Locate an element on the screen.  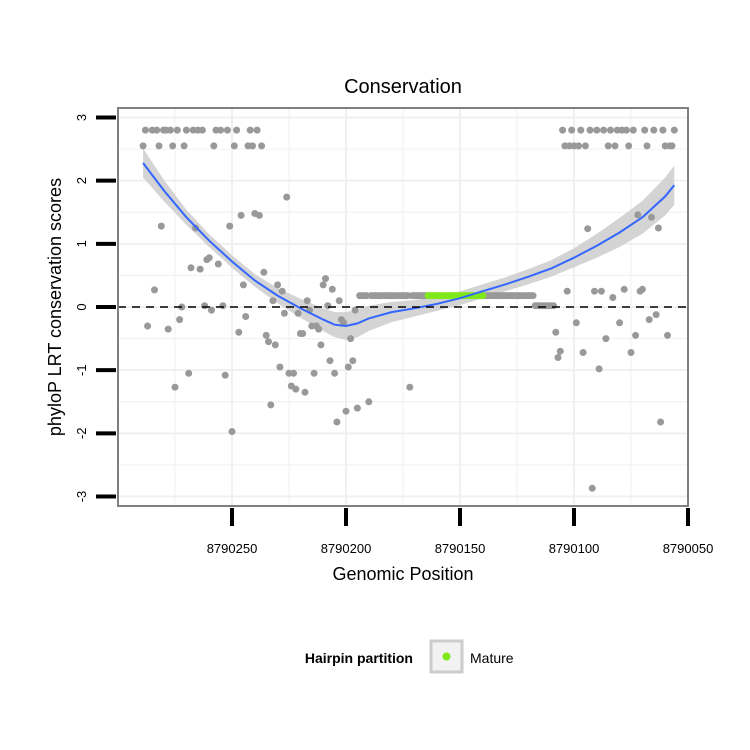
legend-entry-mature: Mature is located at coordinates (492, 658).